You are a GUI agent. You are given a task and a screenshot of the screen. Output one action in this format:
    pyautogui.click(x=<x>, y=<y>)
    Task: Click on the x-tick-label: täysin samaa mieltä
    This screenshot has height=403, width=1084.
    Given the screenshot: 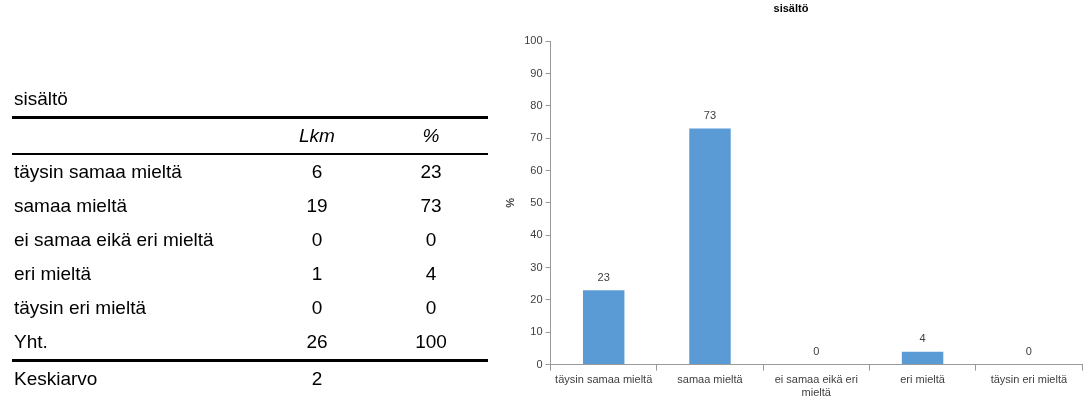 What is the action you would take?
    pyautogui.click(x=604, y=379)
    